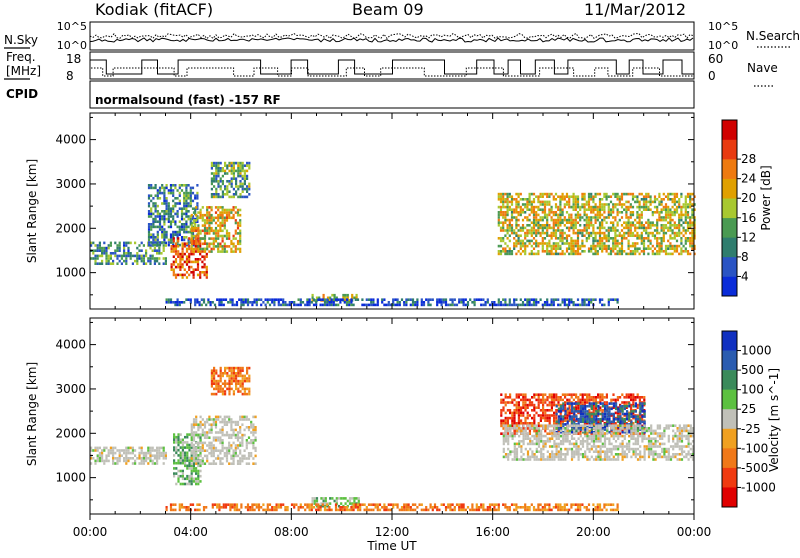 The height and width of the screenshot is (558, 800). I want to click on y-tick-label: 1000, so click(70, 273).